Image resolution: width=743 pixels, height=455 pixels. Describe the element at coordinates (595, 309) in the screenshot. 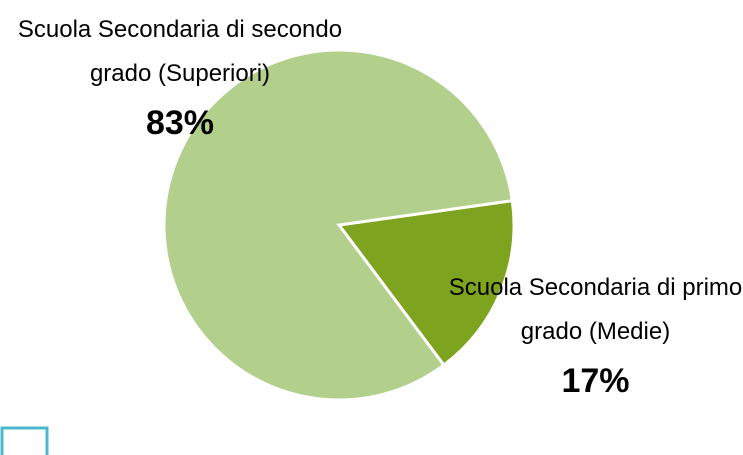

I see `category-label: Scuola Secondaria di primo grado (Medie)` at that location.